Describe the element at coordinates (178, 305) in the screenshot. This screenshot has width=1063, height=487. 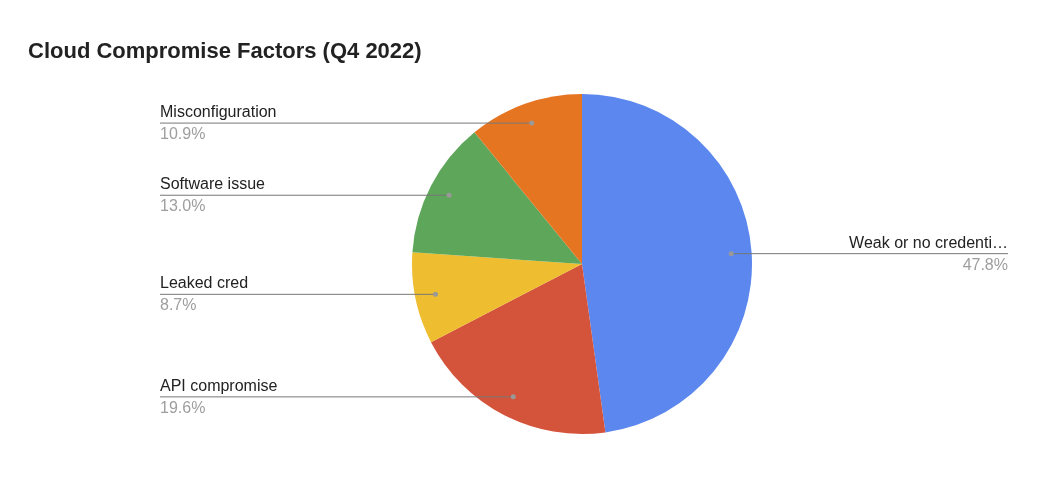
I see `data-label: 8.7%` at that location.